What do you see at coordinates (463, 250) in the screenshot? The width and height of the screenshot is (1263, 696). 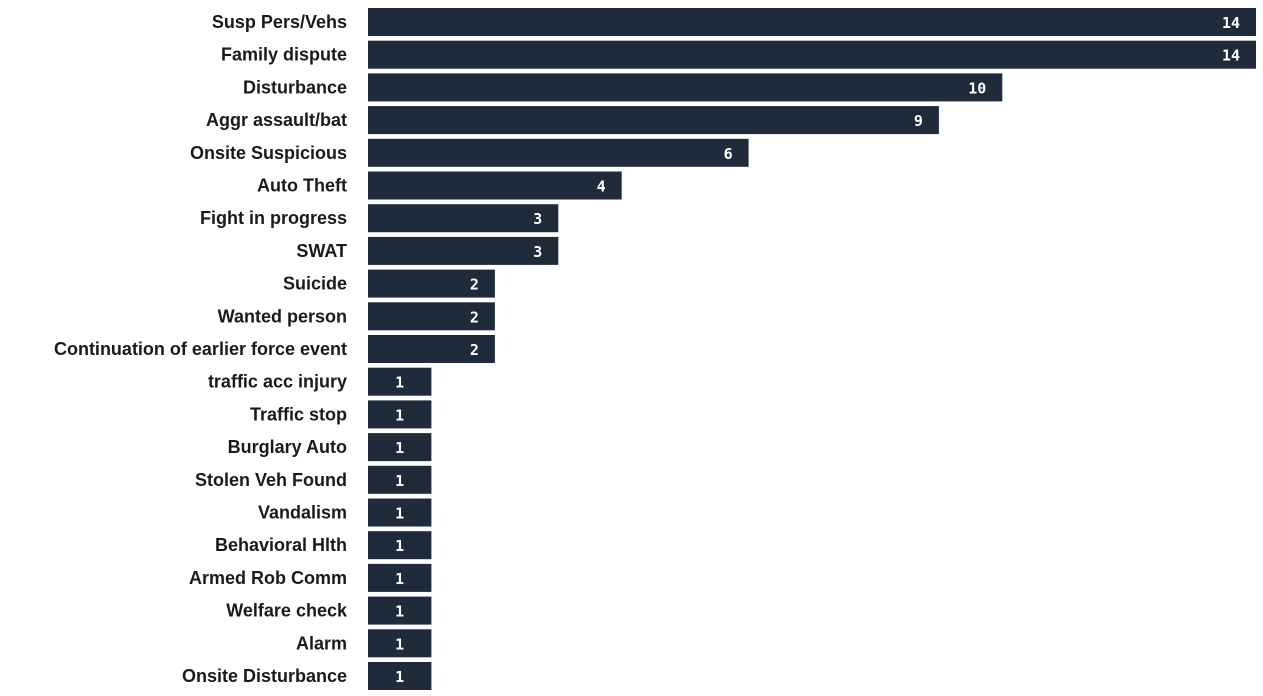 I see `bar-swat` at bounding box center [463, 250].